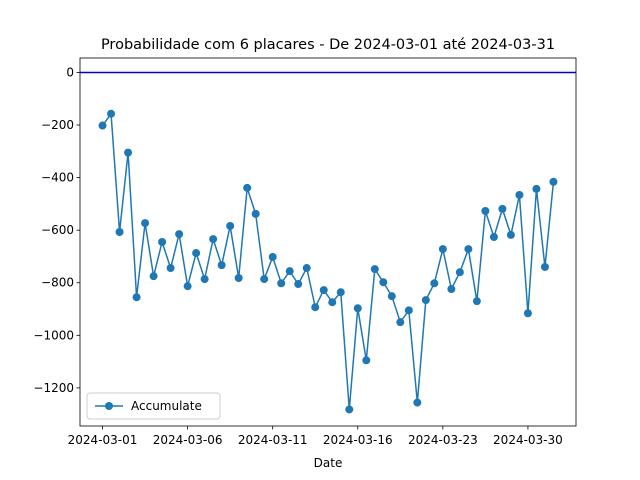 The image size is (640, 480). Describe the element at coordinates (53, 388) in the screenshot. I see `y-tick-label: −1200` at that location.